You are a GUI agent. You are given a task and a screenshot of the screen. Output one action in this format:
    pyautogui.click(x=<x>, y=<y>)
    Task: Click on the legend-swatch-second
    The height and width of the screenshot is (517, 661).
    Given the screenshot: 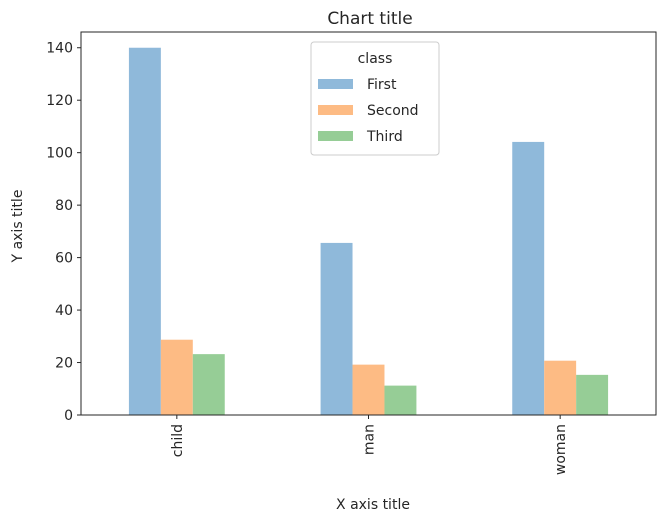 What is the action you would take?
    pyautogui.click(x=335, y=110)
    